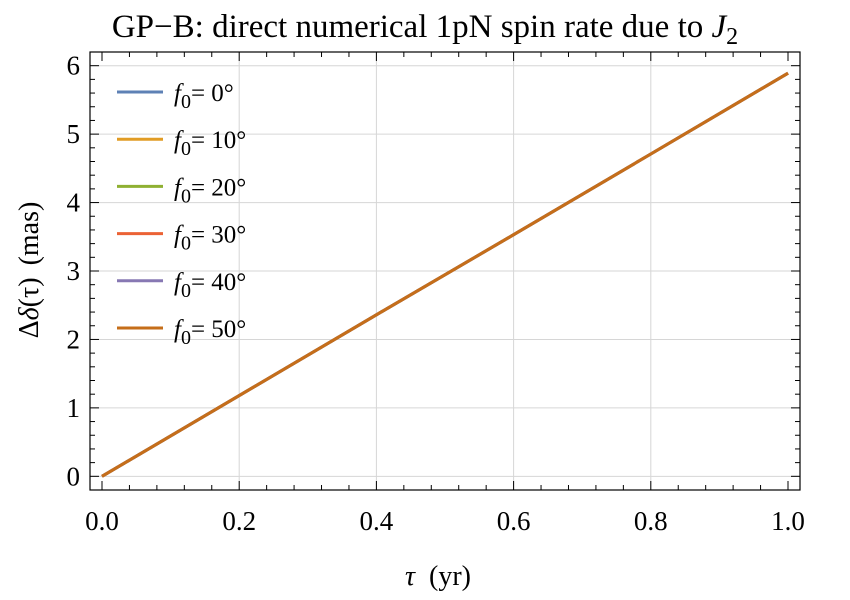 This screenshot has height=600, width=850. Describe the element at coordinates (239, 521) in the screenshot. I see `x-tick-label: 0.2` at that location.